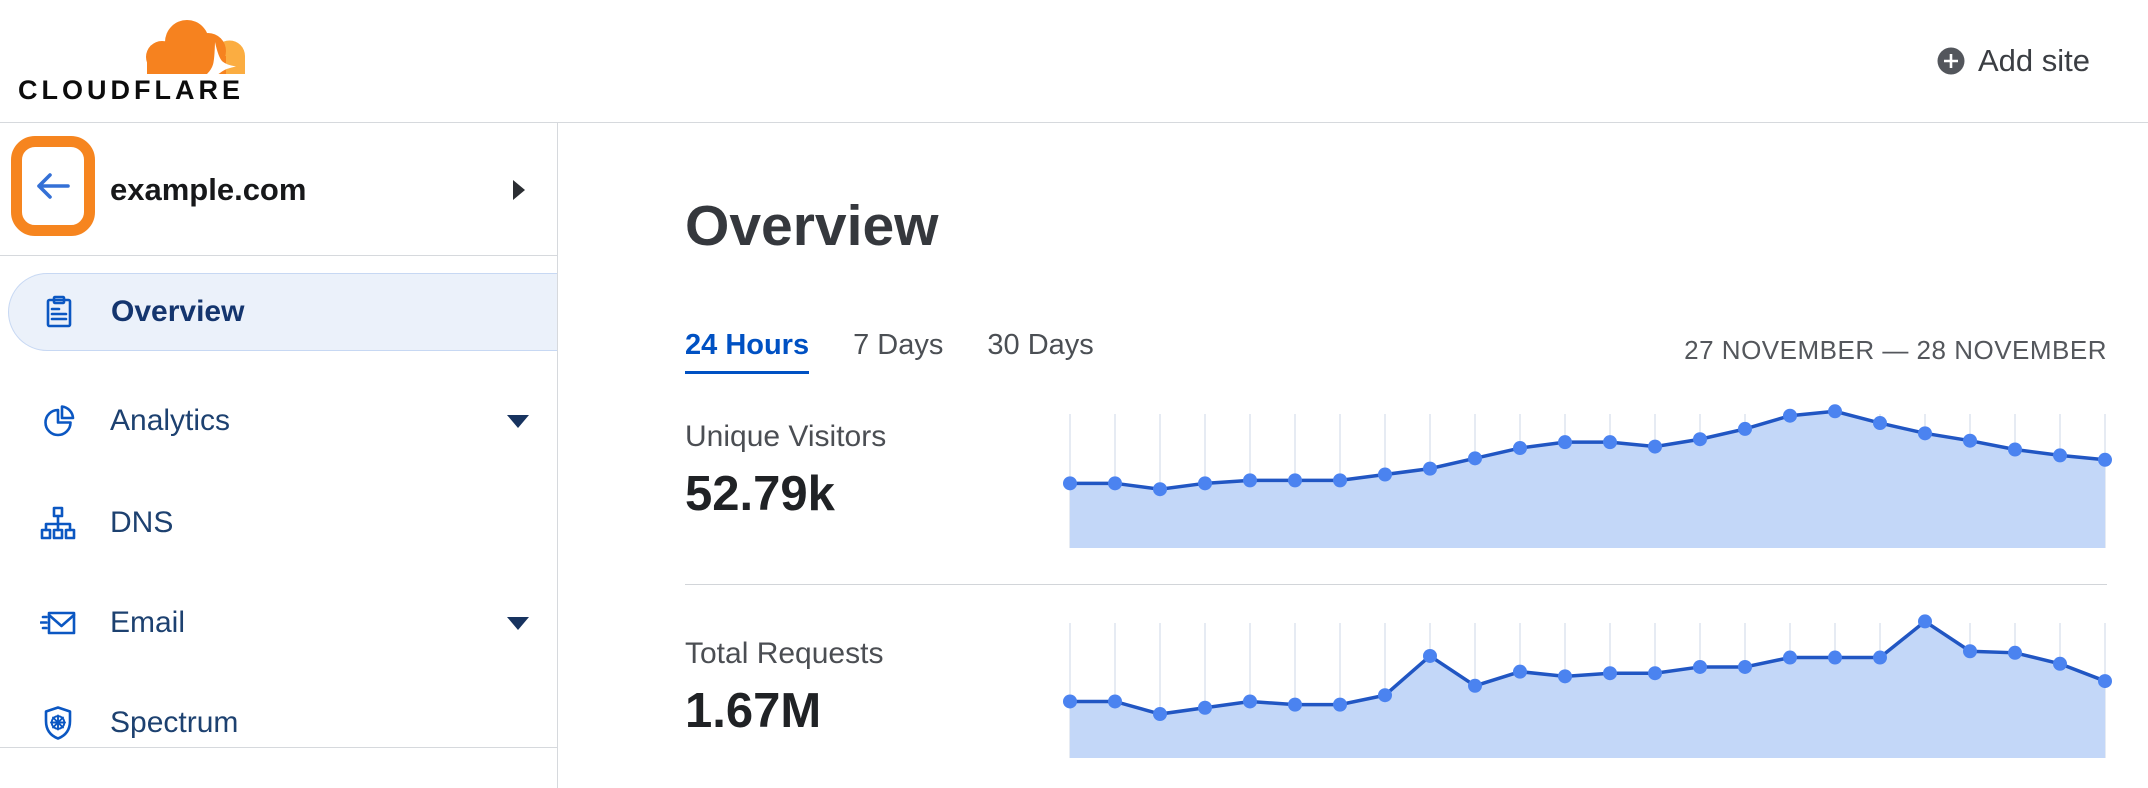  Describe the element at coordinates (58, 523) in the screenshot. I see `sitemap-icon` at that location.